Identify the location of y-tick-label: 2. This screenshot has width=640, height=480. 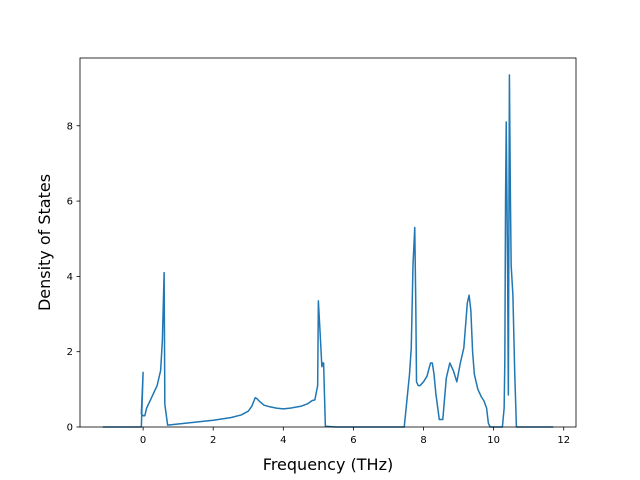
(70, 352).